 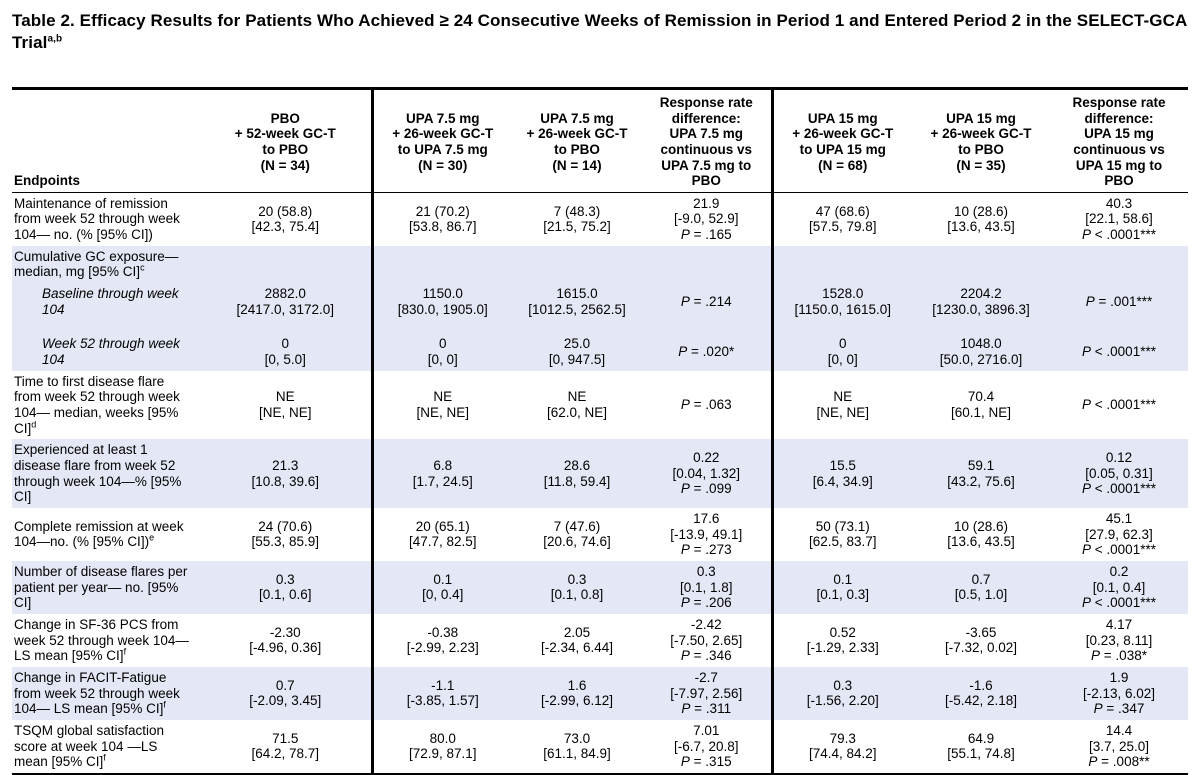 What do you see at coordinates (843, 595) in the screenshot?
I see `cell-line: [0.1, 0.3]` at bounding box center [843, 595].